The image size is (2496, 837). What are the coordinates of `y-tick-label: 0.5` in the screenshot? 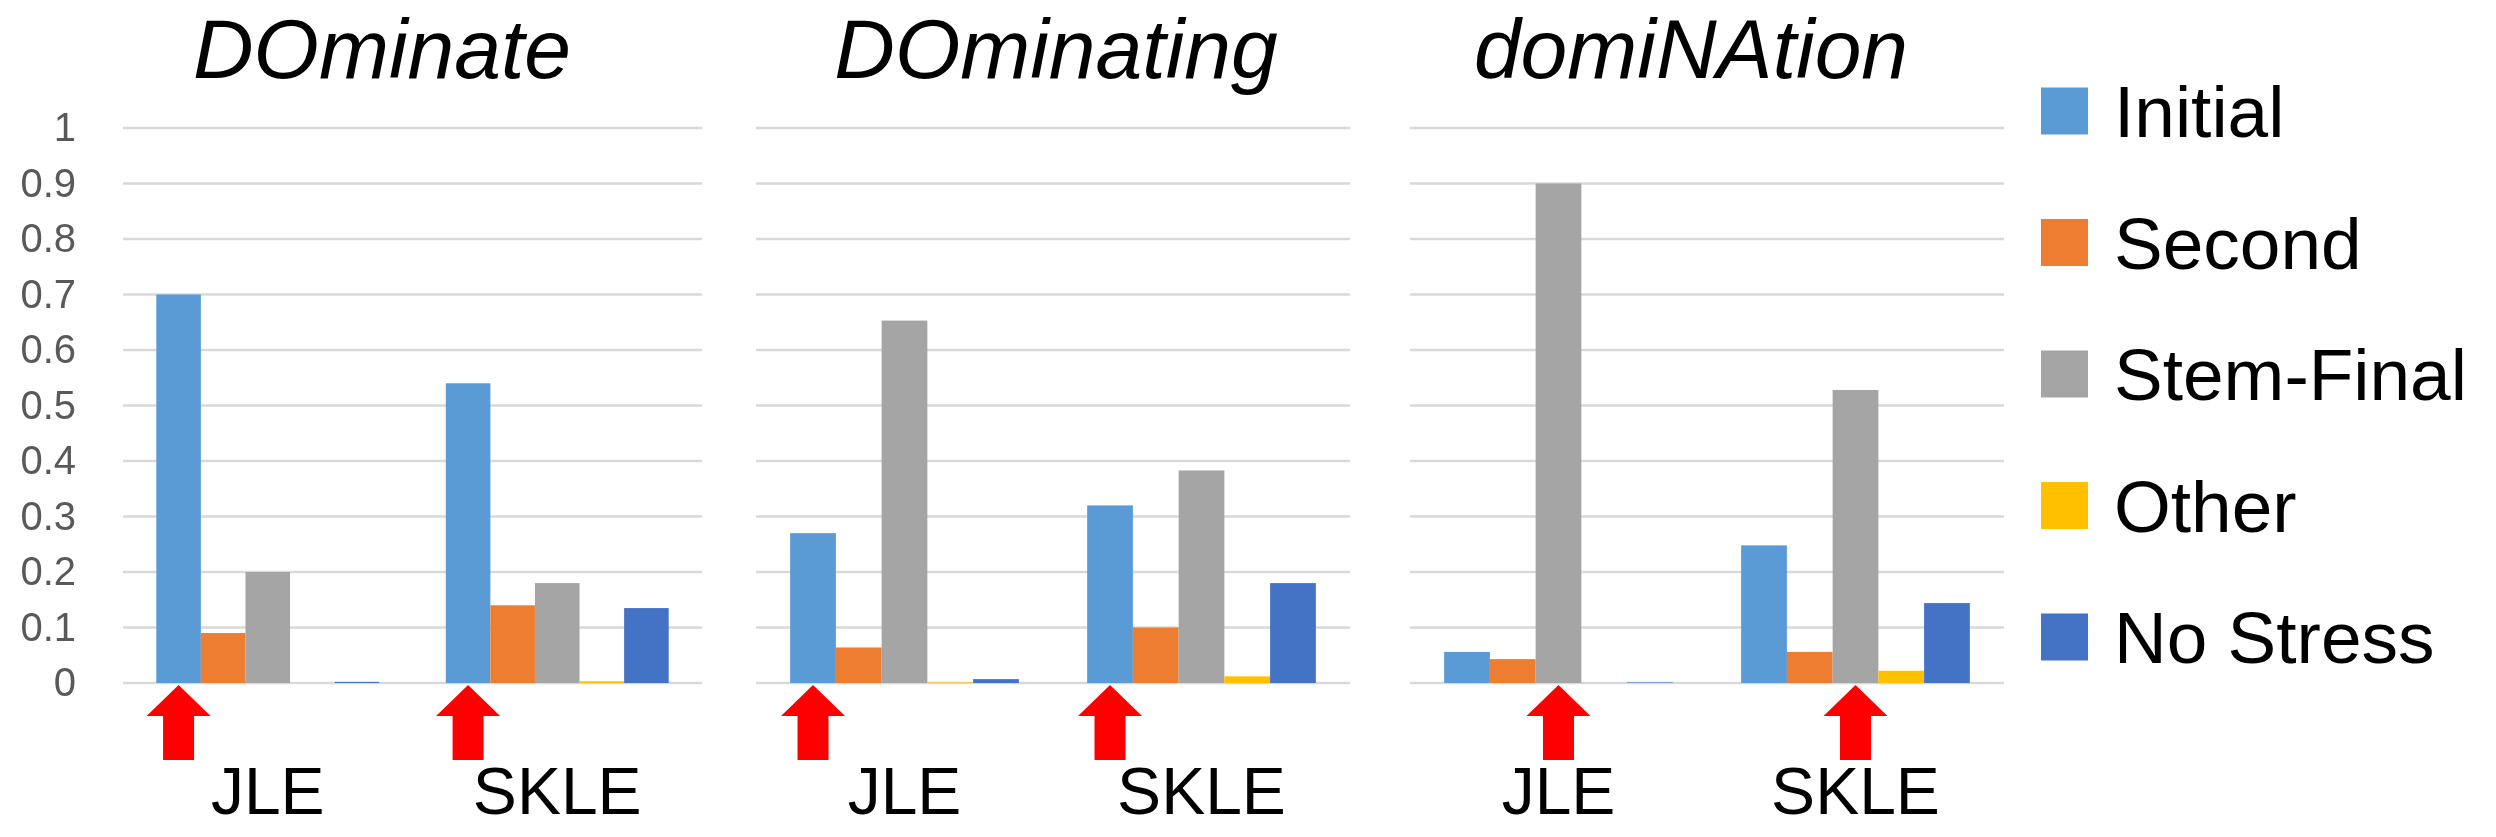 It's located at (48, 404).